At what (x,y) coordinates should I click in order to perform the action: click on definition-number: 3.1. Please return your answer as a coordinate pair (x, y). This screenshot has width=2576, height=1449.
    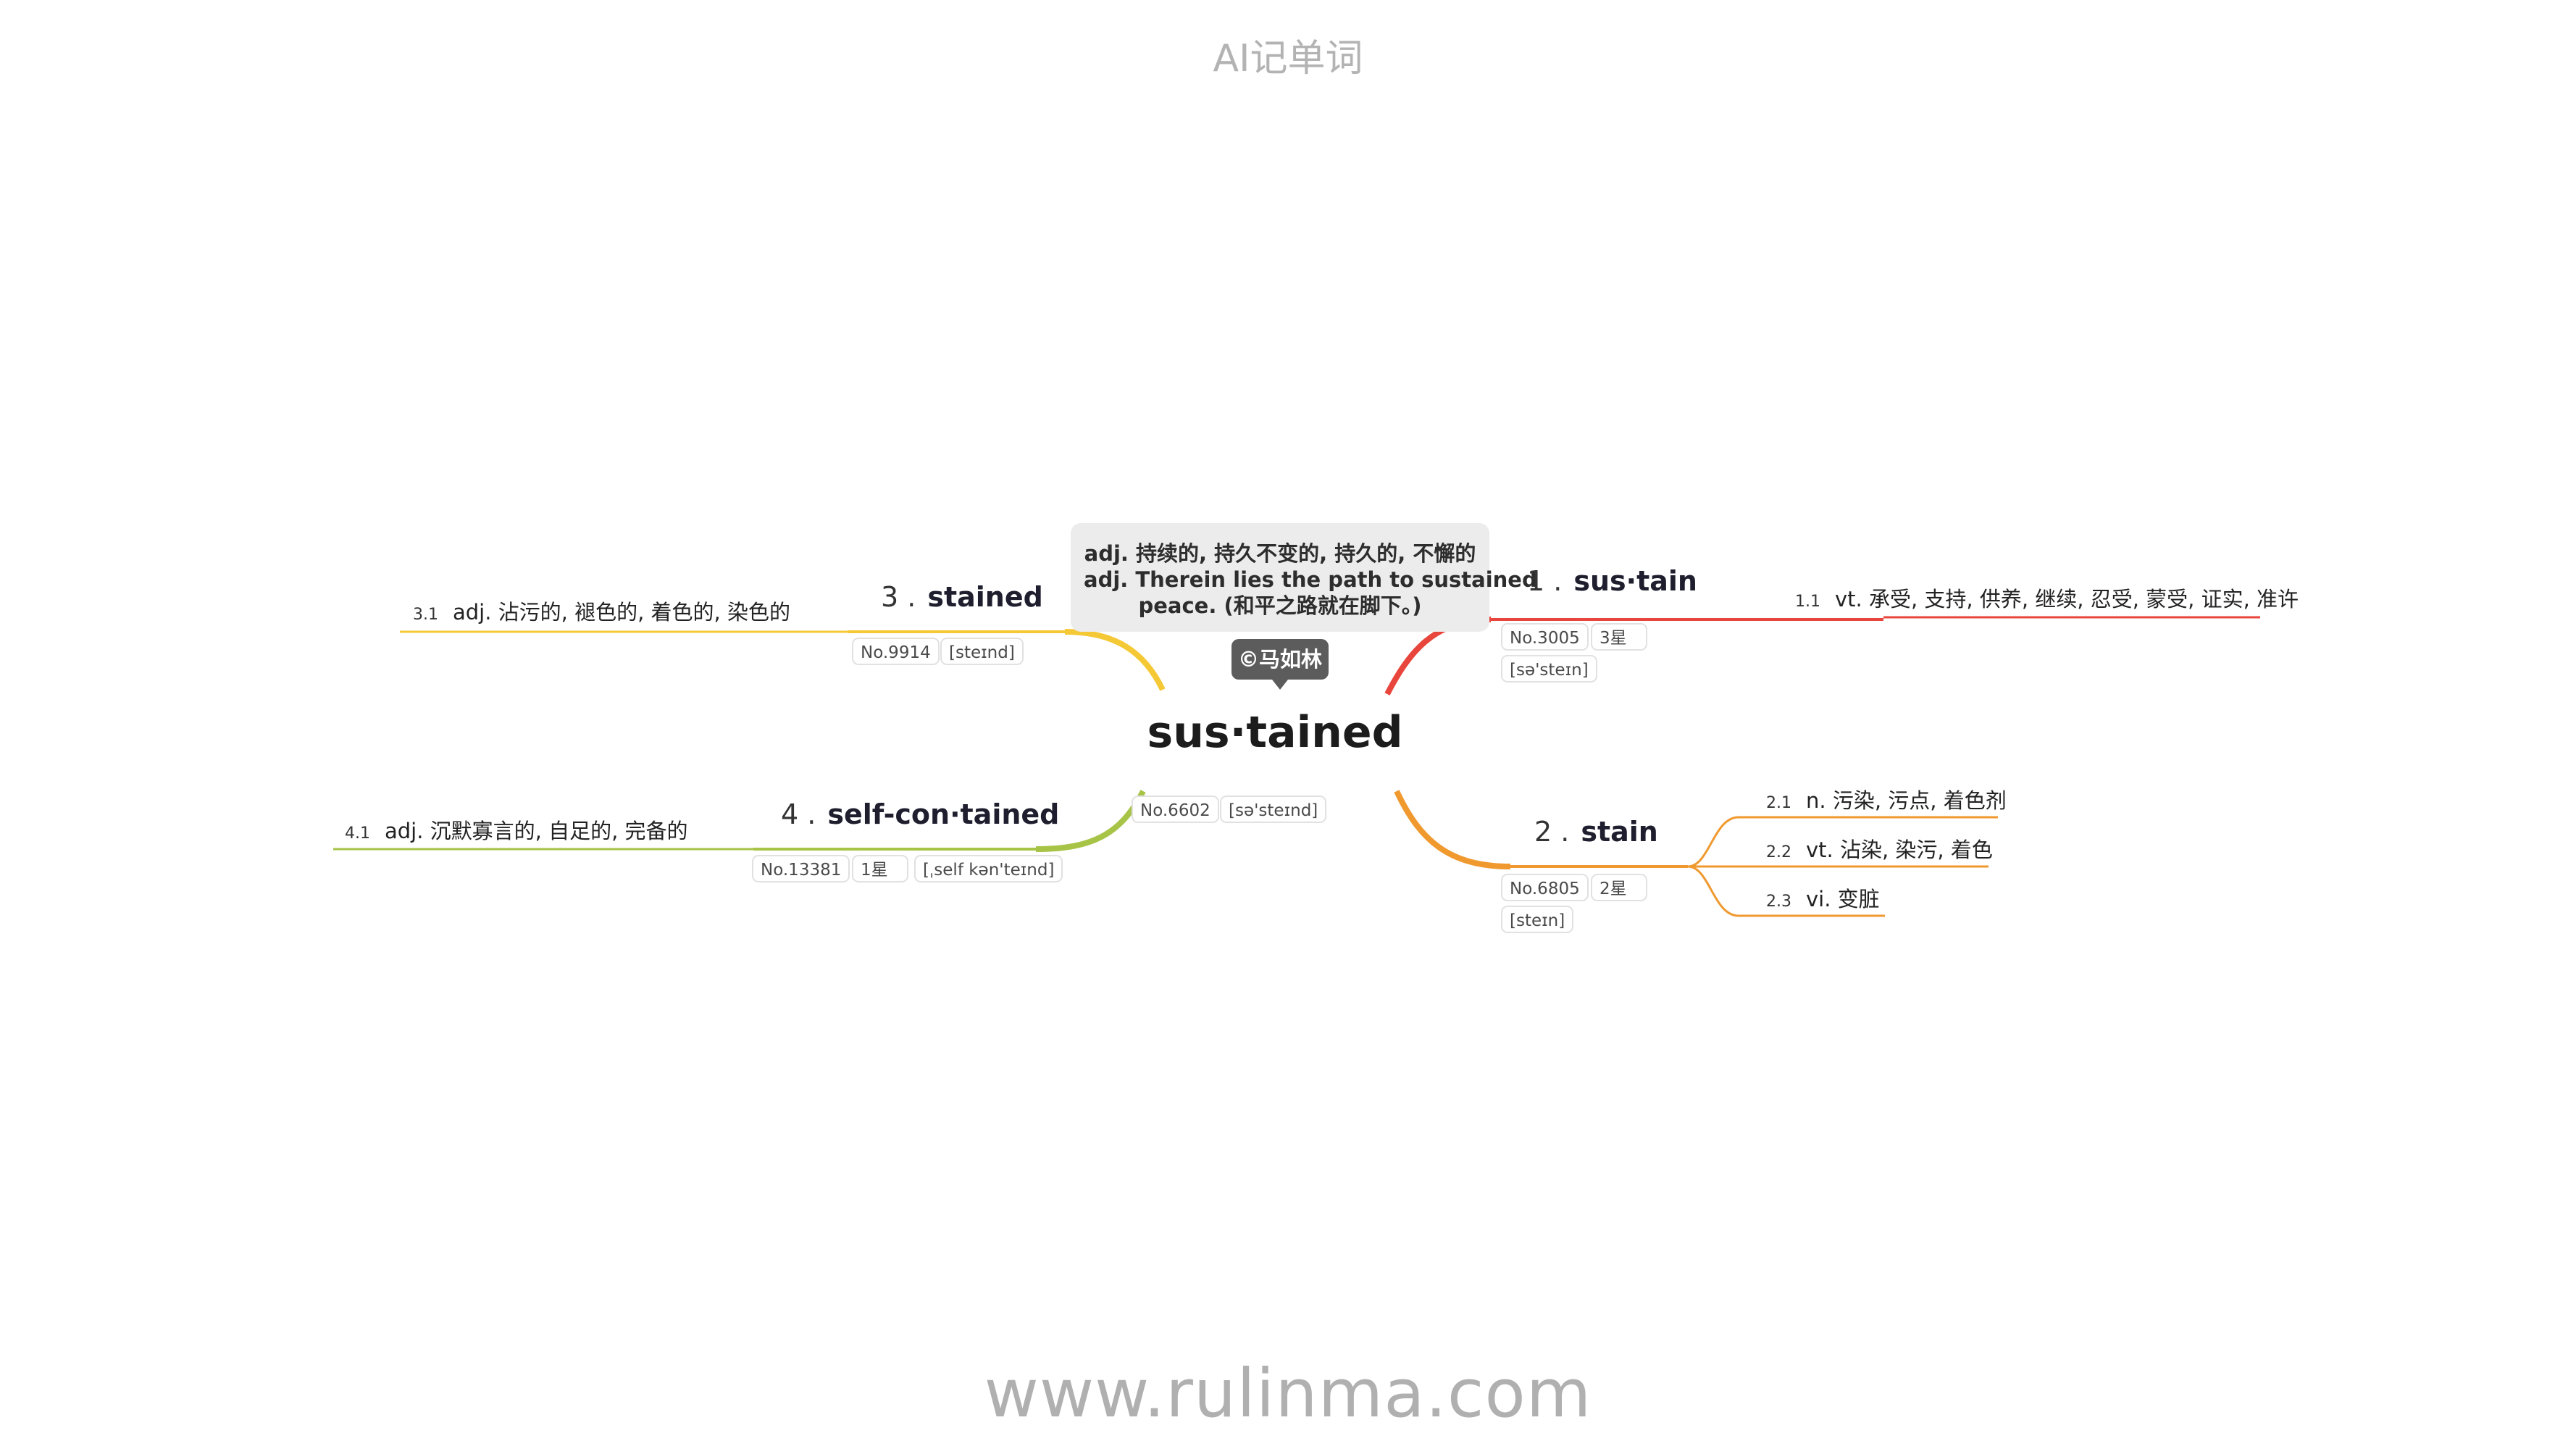
    Looking at the image, I should click on (425, 615).